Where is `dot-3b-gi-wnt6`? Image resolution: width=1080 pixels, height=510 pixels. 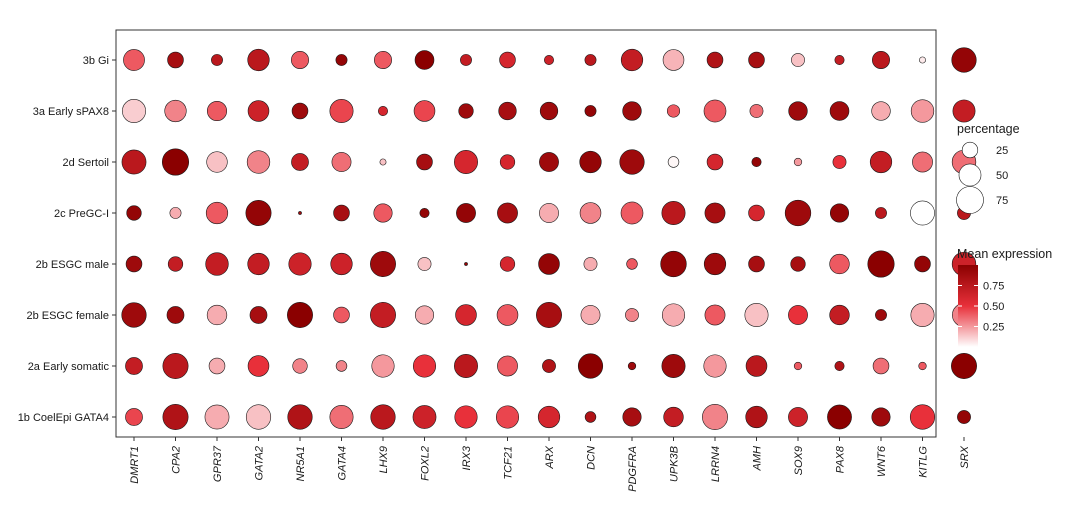 dot-3b-gi-wnt6 is located at coordinates (881, 60).